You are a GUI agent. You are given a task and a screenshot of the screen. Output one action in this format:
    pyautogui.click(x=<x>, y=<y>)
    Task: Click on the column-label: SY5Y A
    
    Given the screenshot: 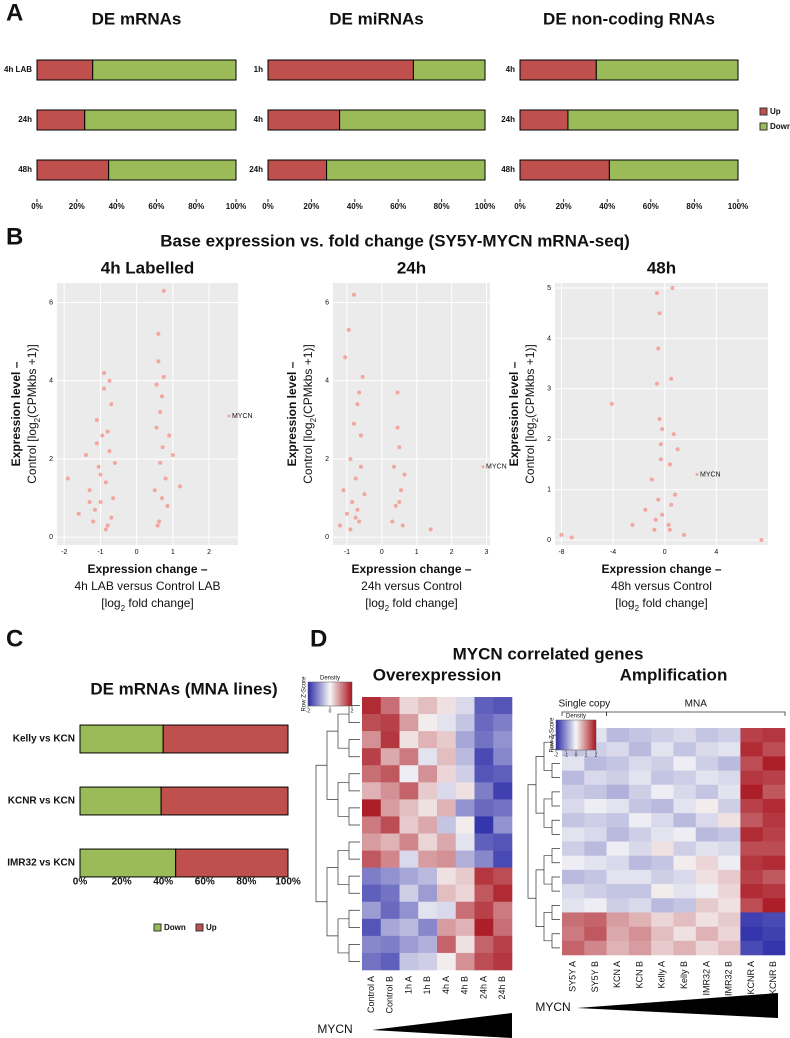 What is the action you would take?
    pyautogui.click(x=573, y=976)
    